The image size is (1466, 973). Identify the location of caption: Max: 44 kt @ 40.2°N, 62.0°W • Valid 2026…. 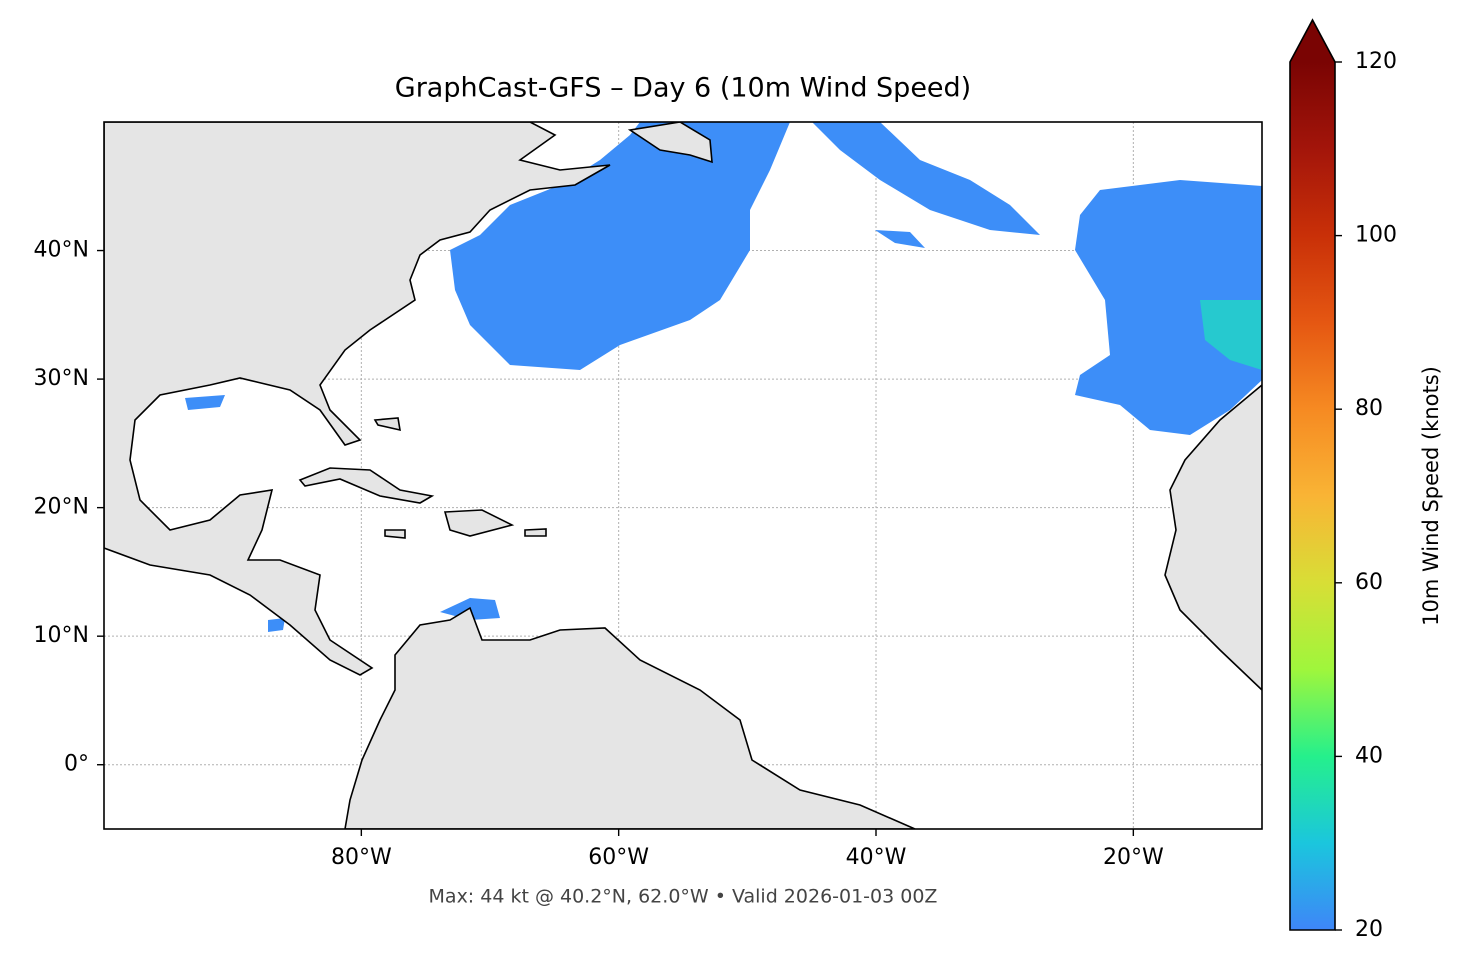
(683, 897).